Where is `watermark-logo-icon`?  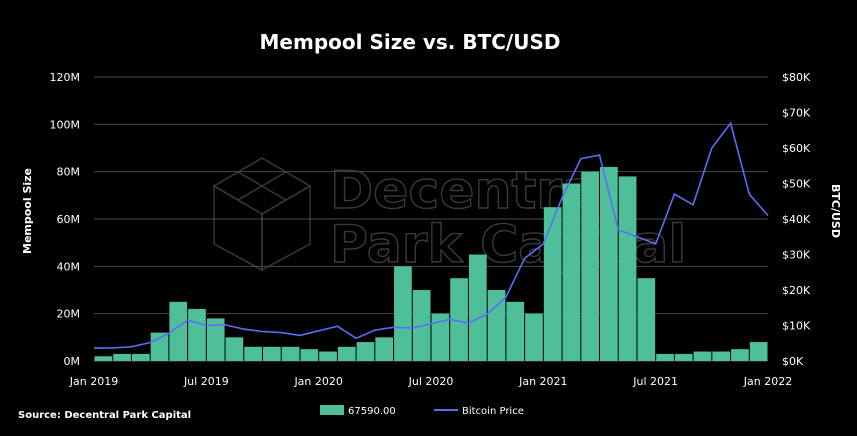
watermark-logo-icon is located at coordinates (262, 214).